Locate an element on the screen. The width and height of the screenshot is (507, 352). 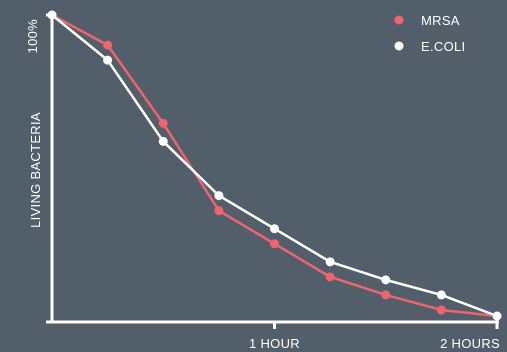
y-tick-label: 100% is located at coordinates (32, 36).